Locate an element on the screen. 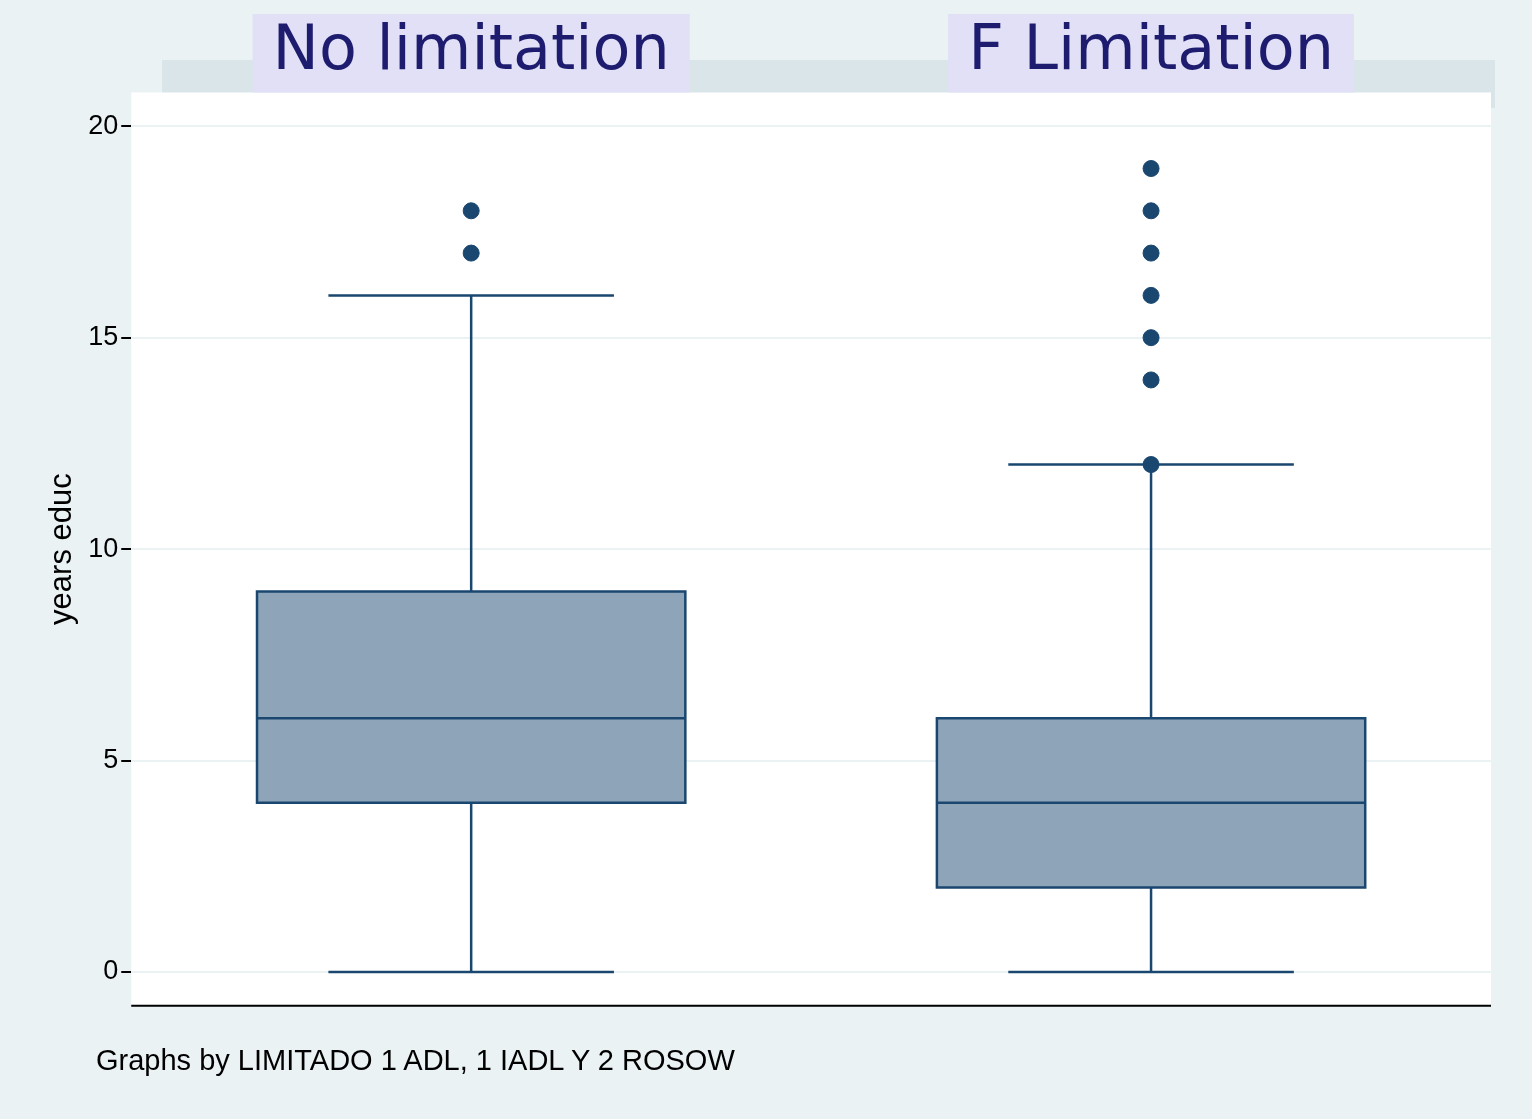  y-tick-label: 15 is located at coordinates (103, 336).